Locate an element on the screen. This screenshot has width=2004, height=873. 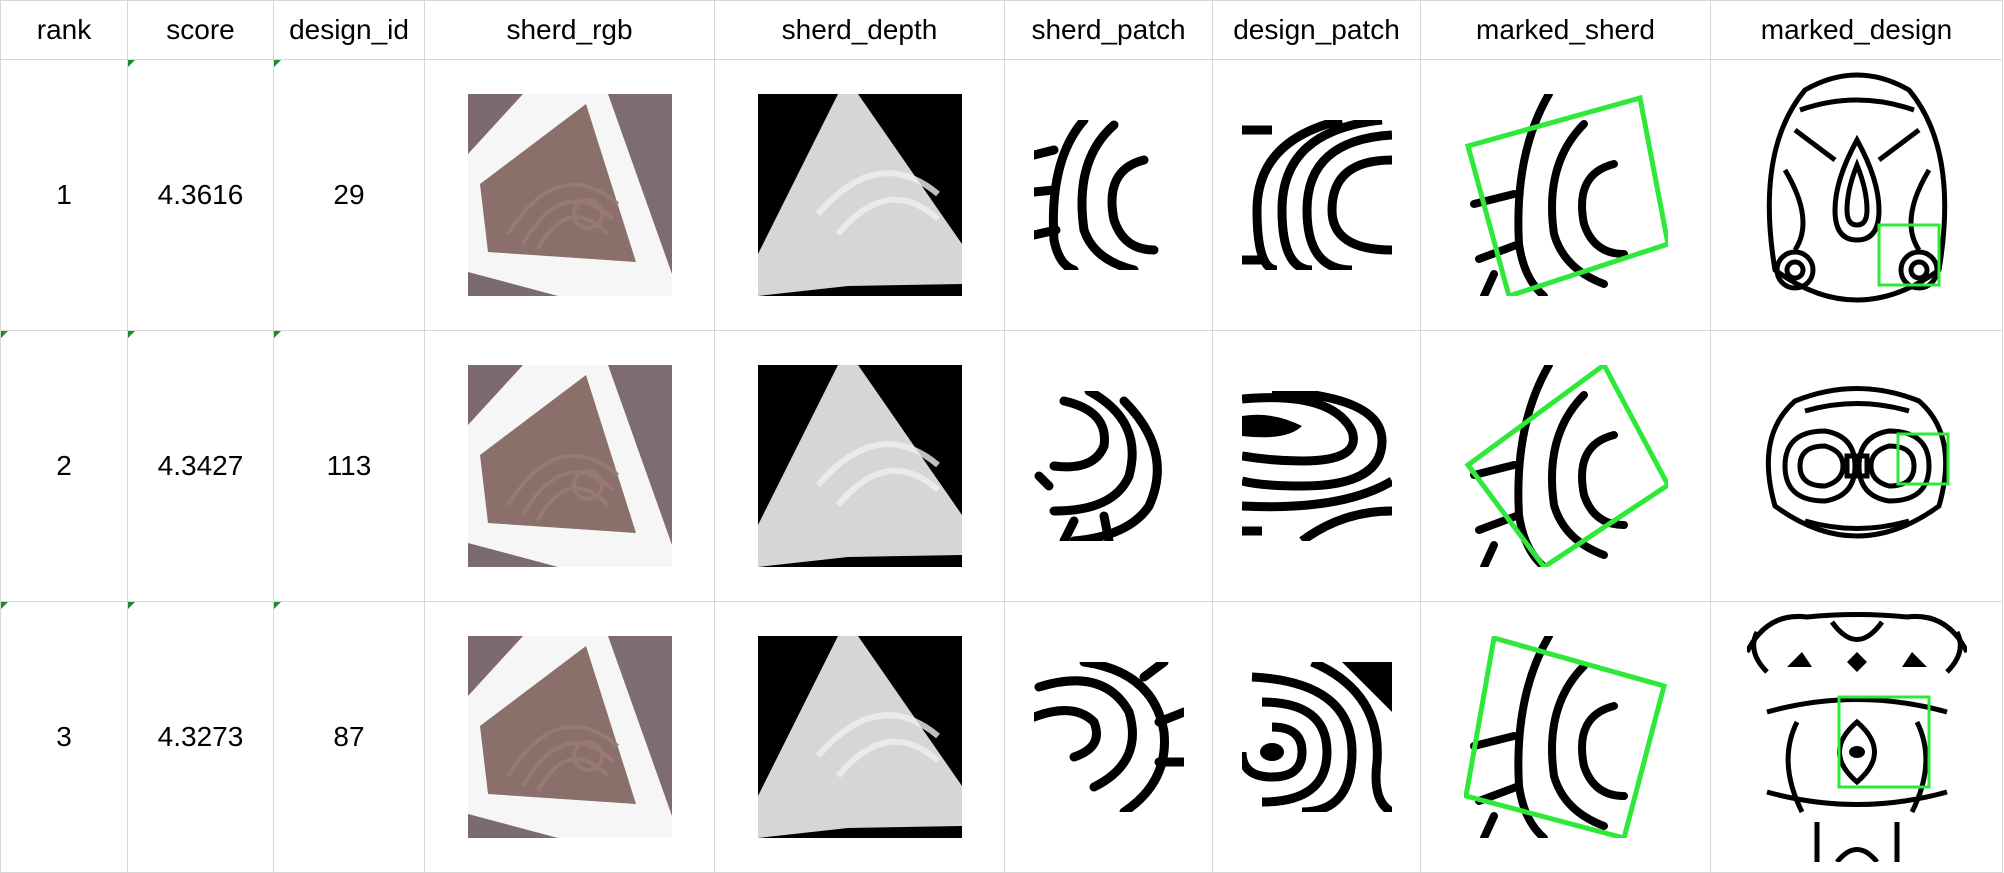
cell-score: 4.3273 is located at coordinates (200, 737).